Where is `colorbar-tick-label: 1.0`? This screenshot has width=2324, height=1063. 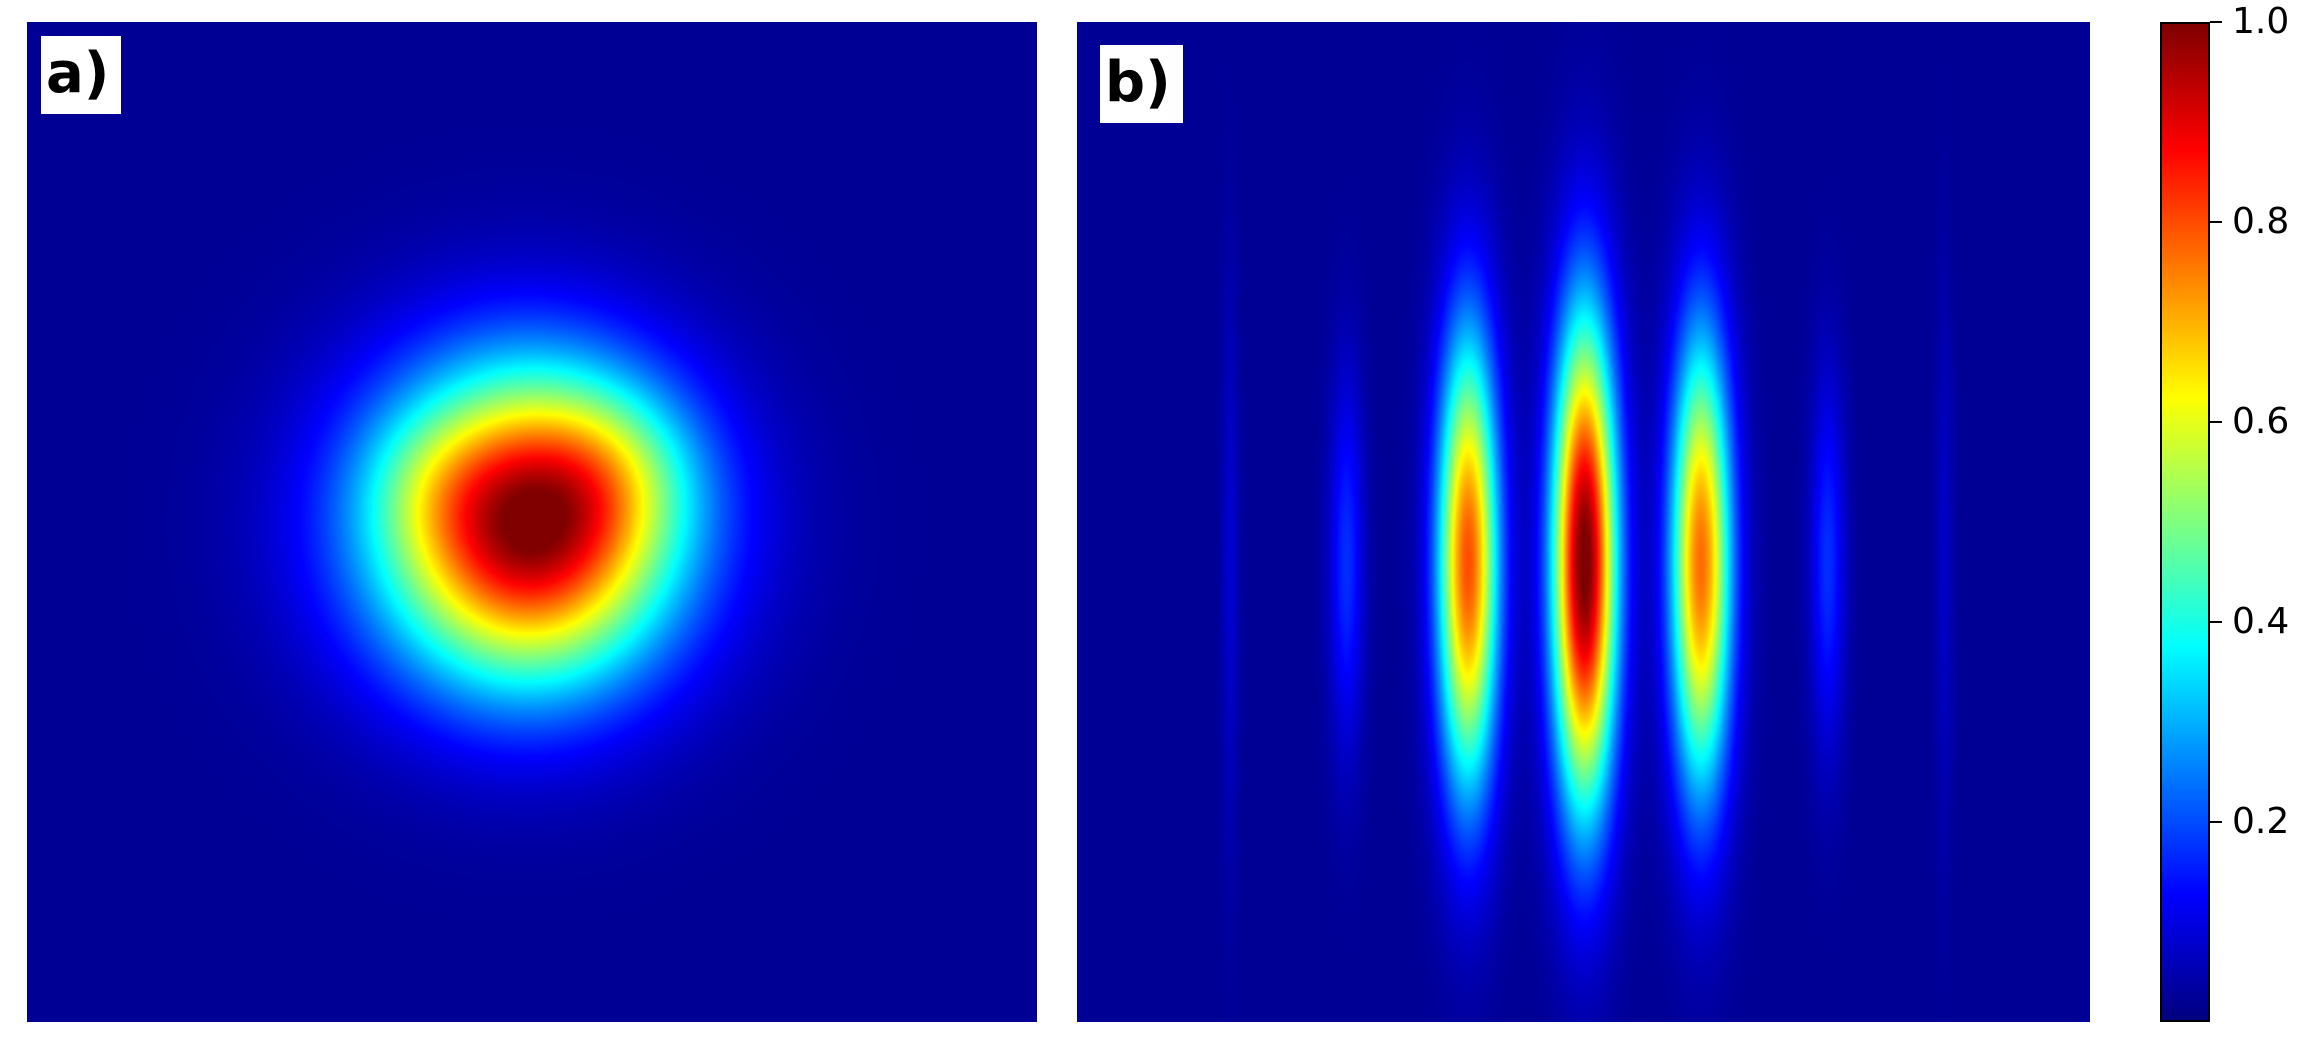
colorbar-tick-label: 1.0 is located at coordinates (2261, 21).